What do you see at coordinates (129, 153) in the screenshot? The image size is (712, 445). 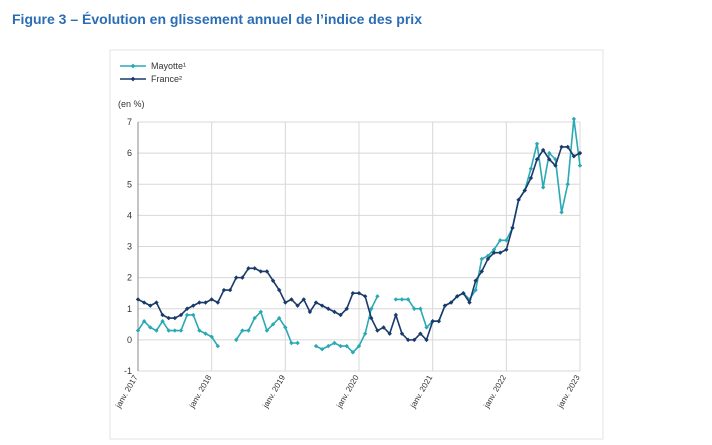 I see `y-tick-label: 6` at bounding box center [129, 153].